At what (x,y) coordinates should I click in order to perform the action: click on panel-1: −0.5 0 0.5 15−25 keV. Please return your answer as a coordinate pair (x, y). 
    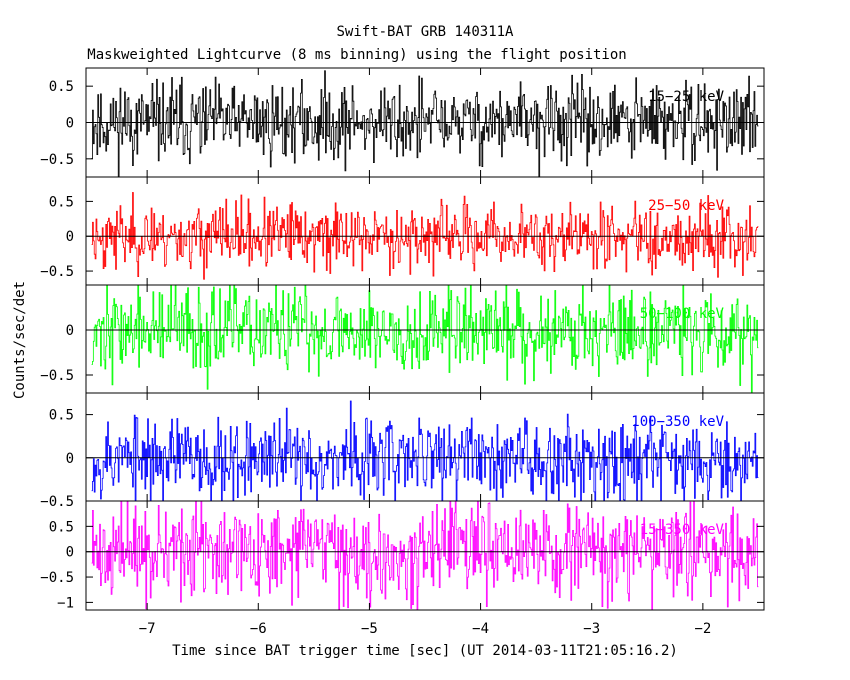
    Looking at the image, I should click on (402, 122).